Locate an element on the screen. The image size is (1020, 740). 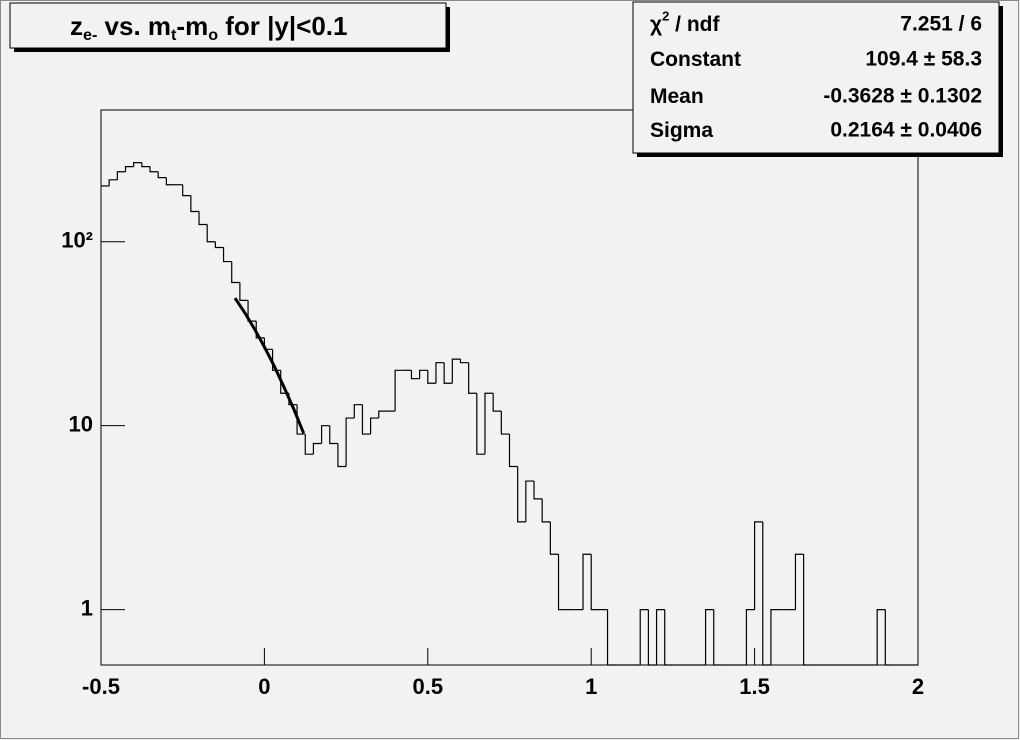
stats-value: -0.3628 ± 0.1302 is located at coordinates (902, 96).